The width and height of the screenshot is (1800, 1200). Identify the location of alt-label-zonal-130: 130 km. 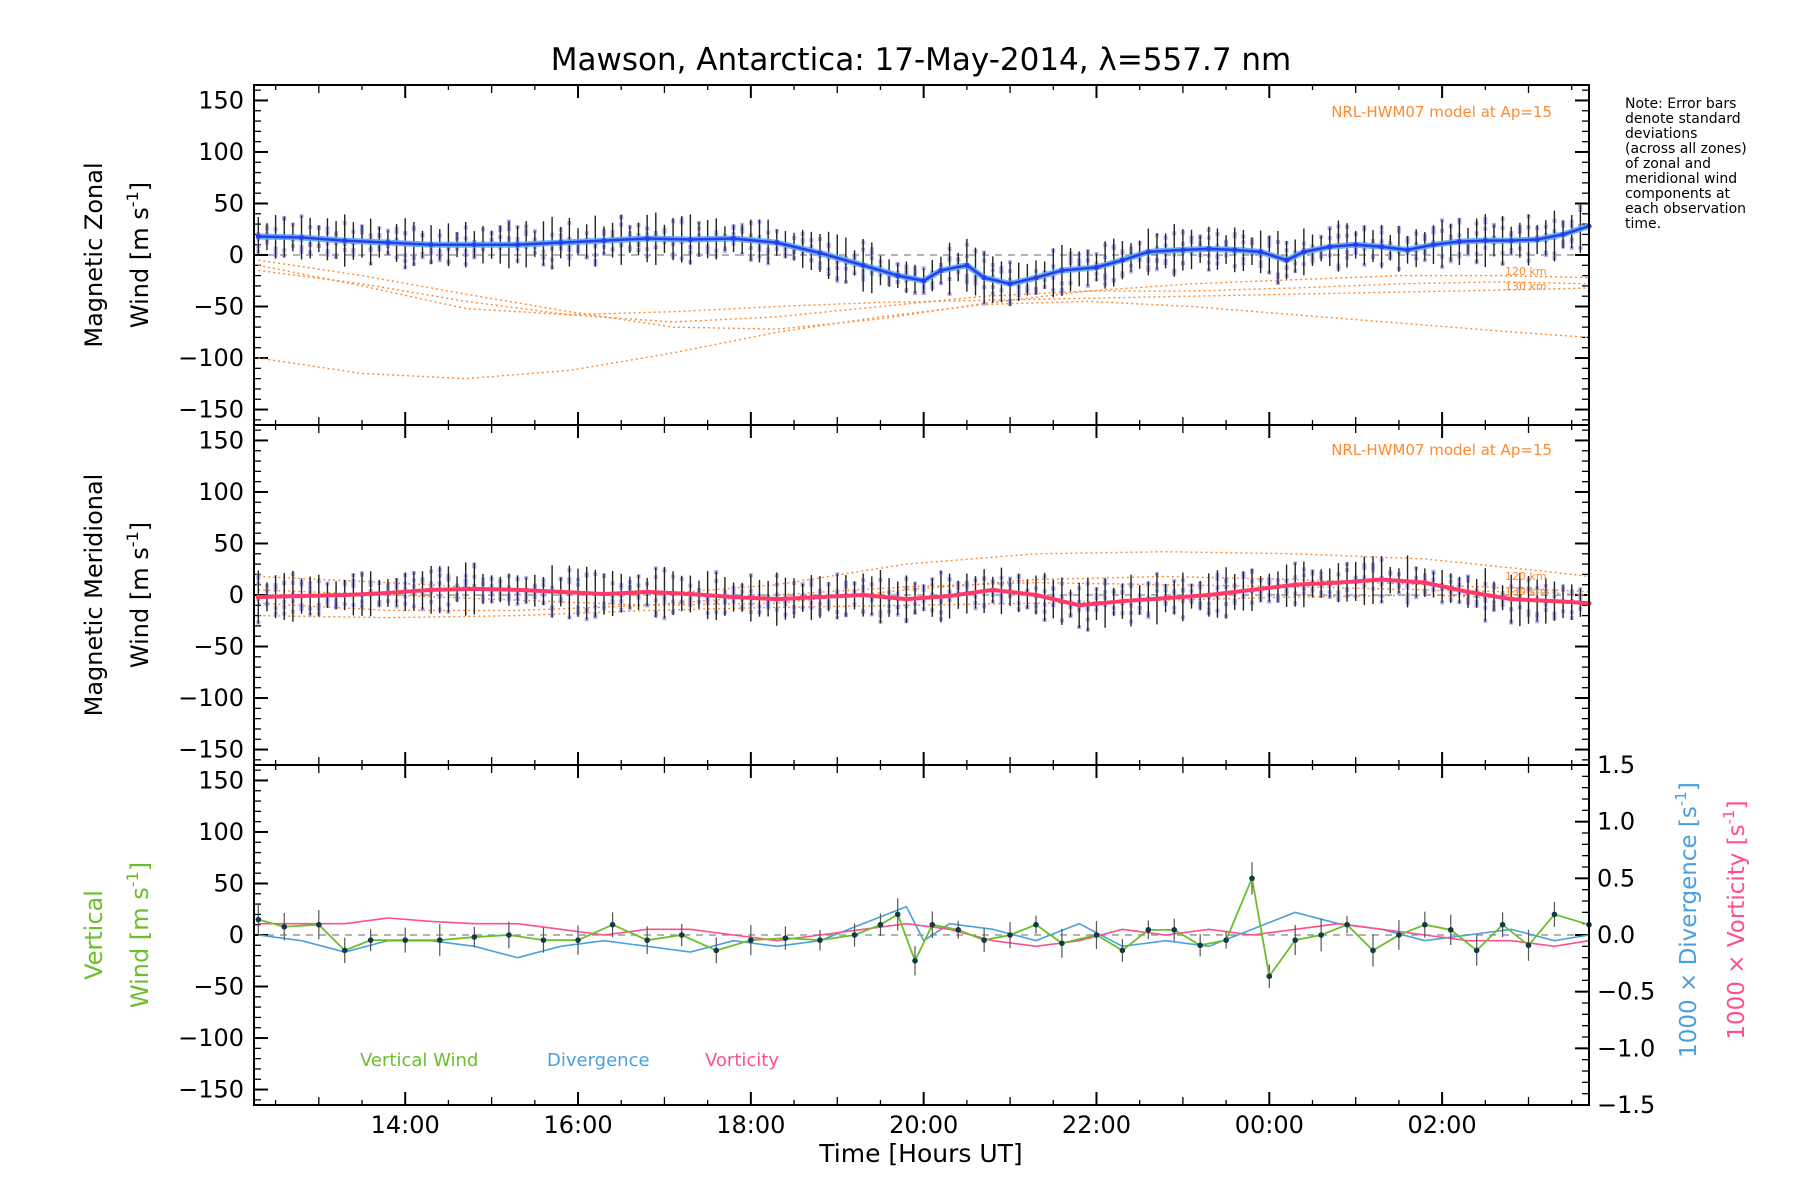
(1526, 286).